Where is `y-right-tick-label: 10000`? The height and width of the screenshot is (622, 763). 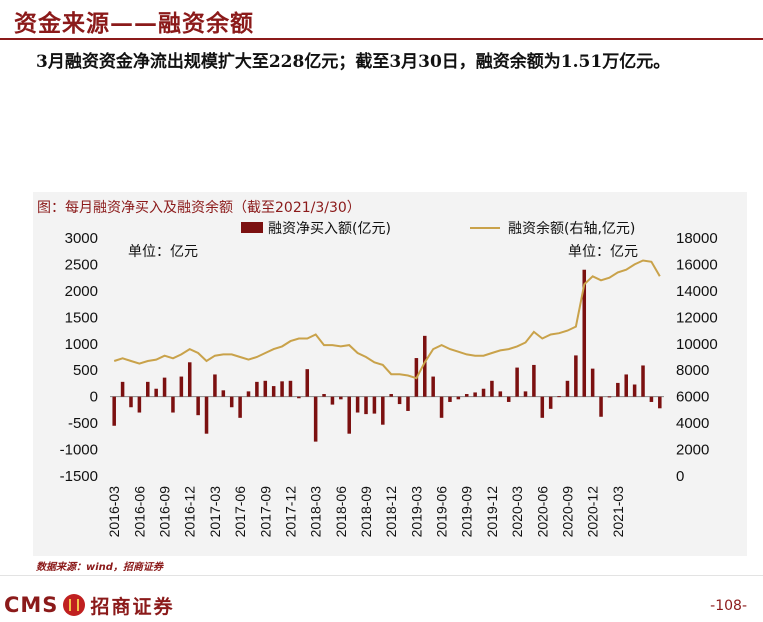
y-right-tick-label: 10000 is located at coordinates (697, 344).